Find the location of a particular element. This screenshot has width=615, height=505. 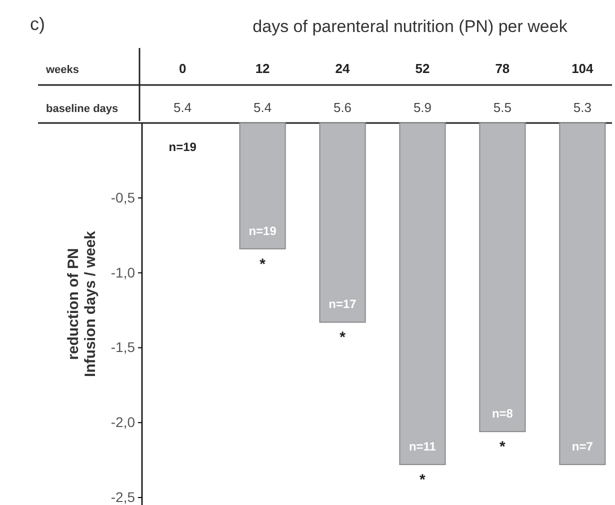

x-tick-label: 12 is located at coordinates (262, 68).